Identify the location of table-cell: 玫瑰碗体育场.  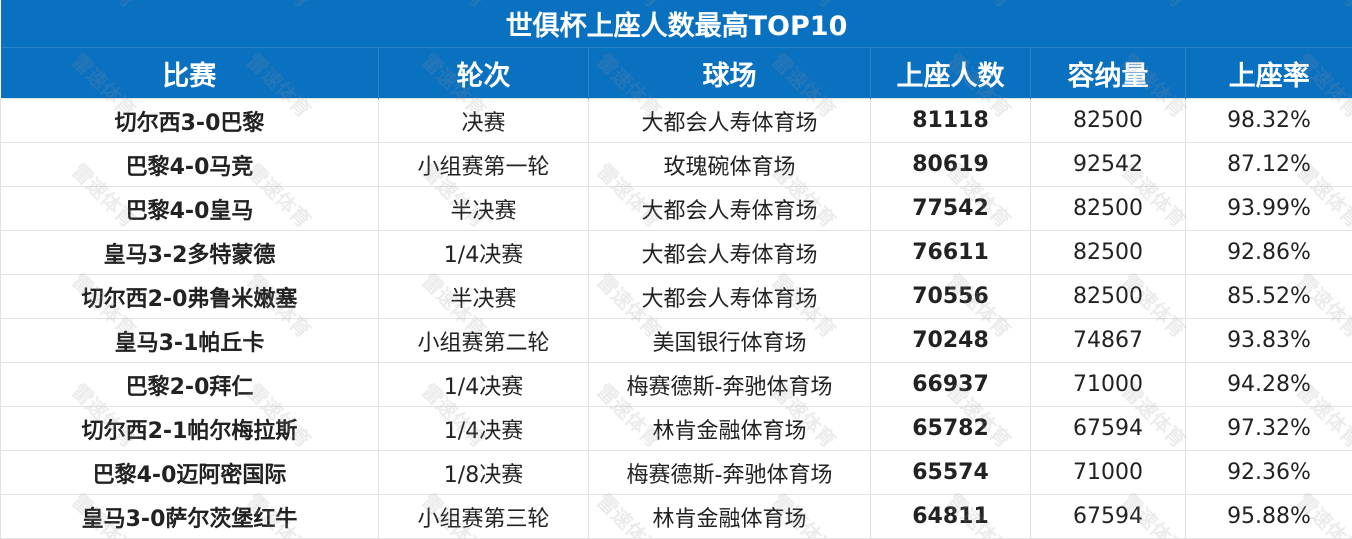
(730, 165).